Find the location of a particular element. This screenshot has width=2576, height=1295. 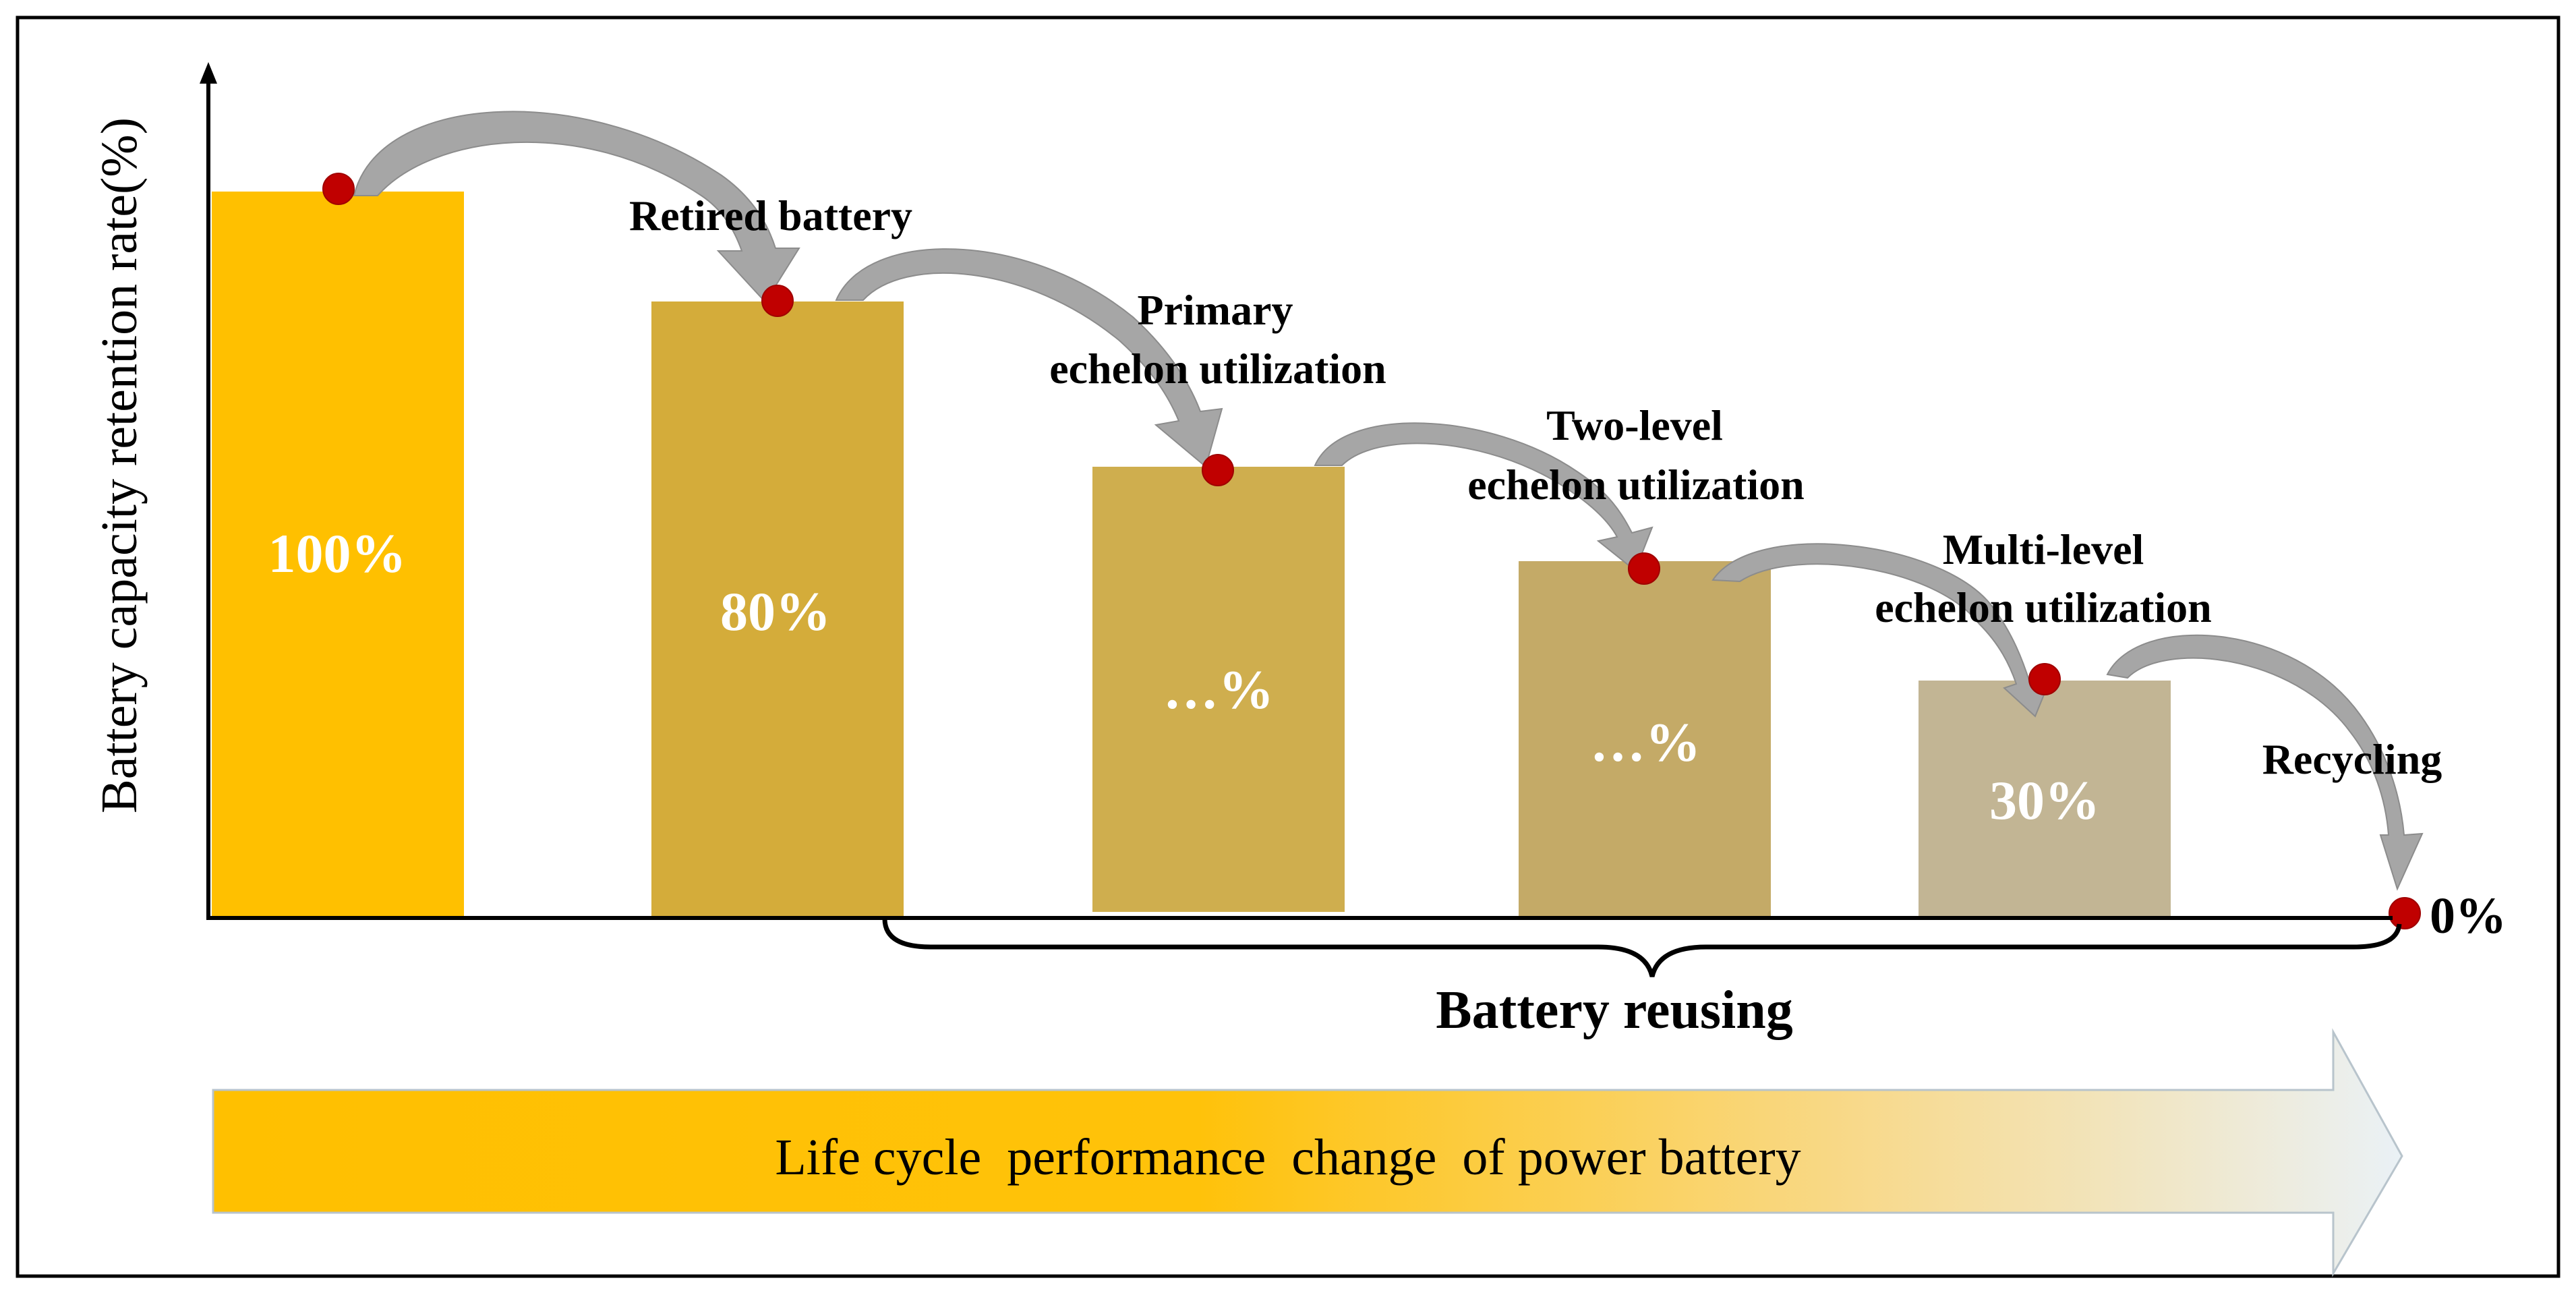

battery-reusing-brace is located at coordinates (1642, 947).